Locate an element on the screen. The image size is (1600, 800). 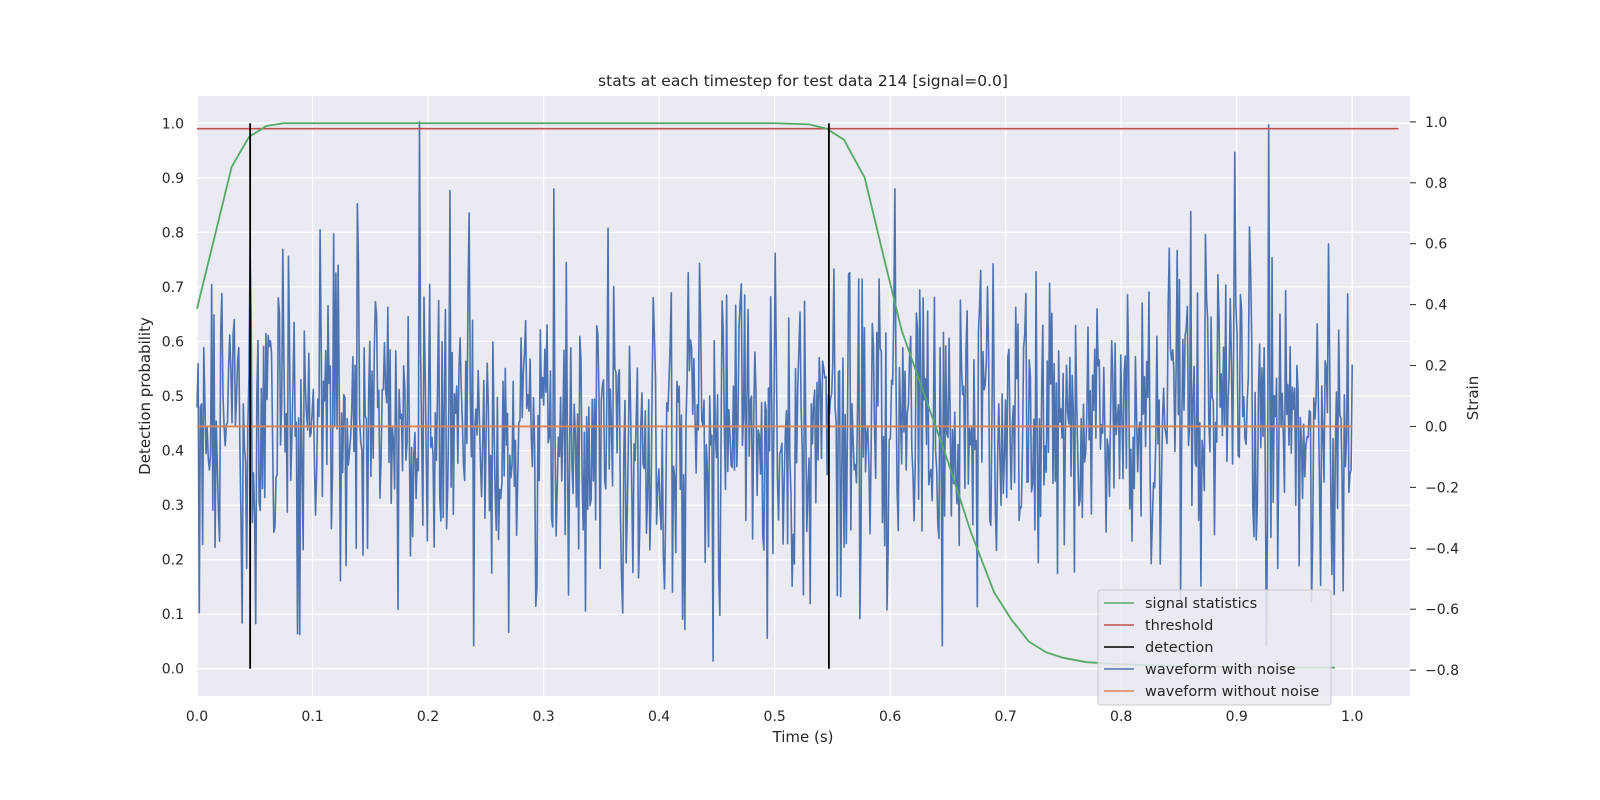
legend-label-waveform-without-noise: waveform without noise is located at coordinates (1232, 692).